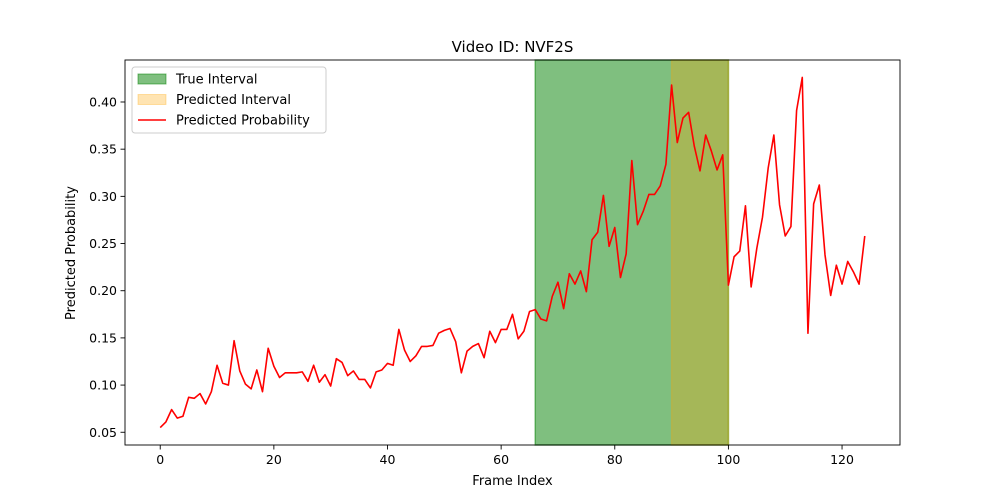 The height and width of the screenshot is (500, 1000). I want to click on x-tick-label: 100, so click(728, 459).